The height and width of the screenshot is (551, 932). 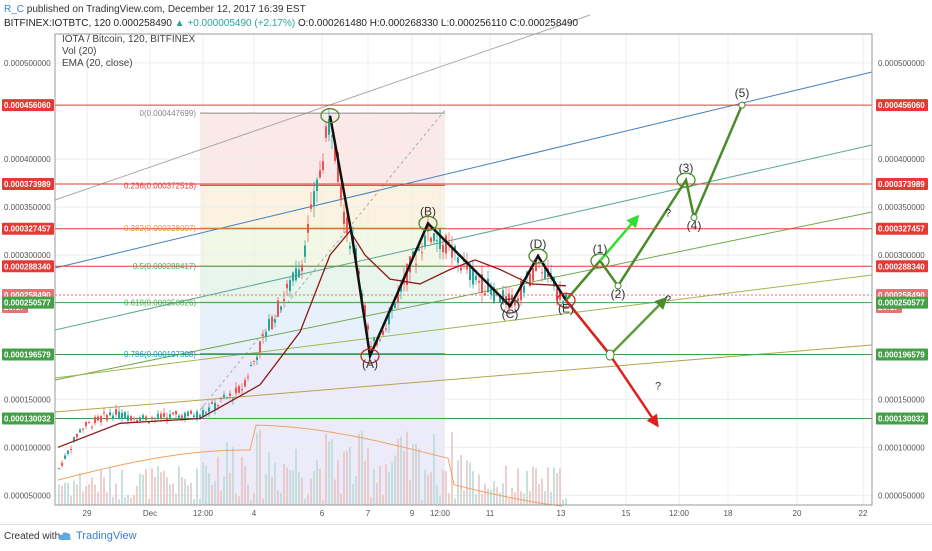 What do you see at coordinates (79, 51) in the screenshot?
I see `legend-volume: Vol (20)` at bounding box center [79, 51].